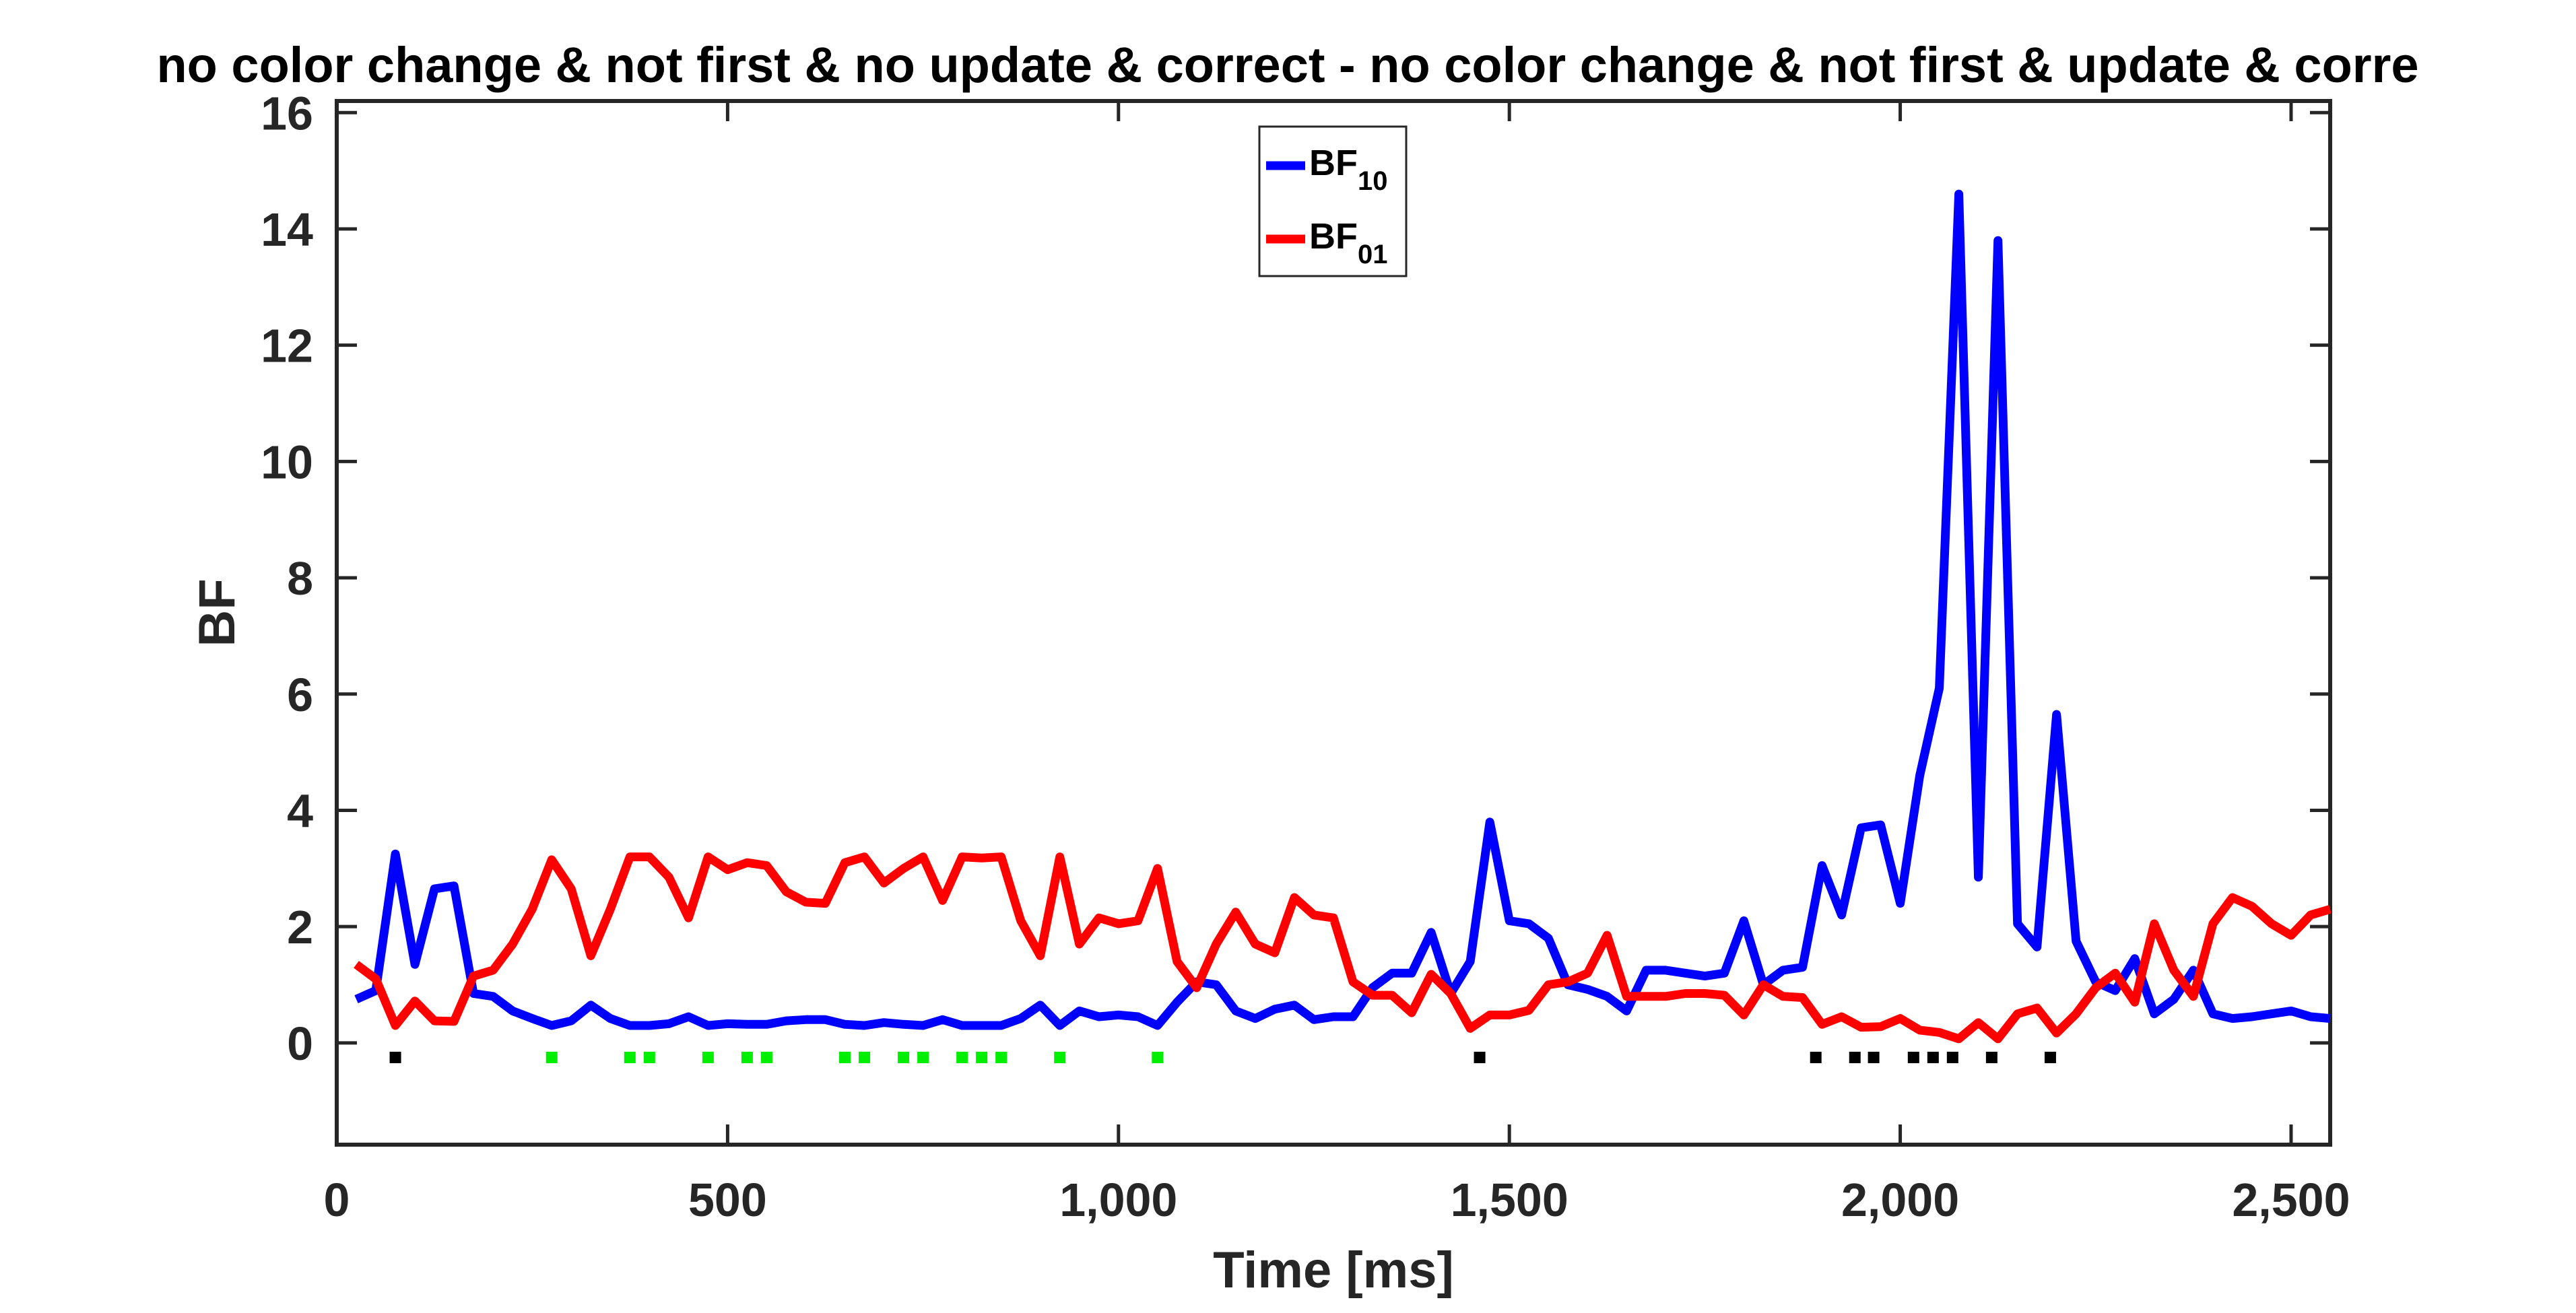 Image resolution: width=2576 pixels, height=1313 pixels. Describe the element at coordinates (1343, 948) in the screenshot. I see `series-line-bf01` at that location.